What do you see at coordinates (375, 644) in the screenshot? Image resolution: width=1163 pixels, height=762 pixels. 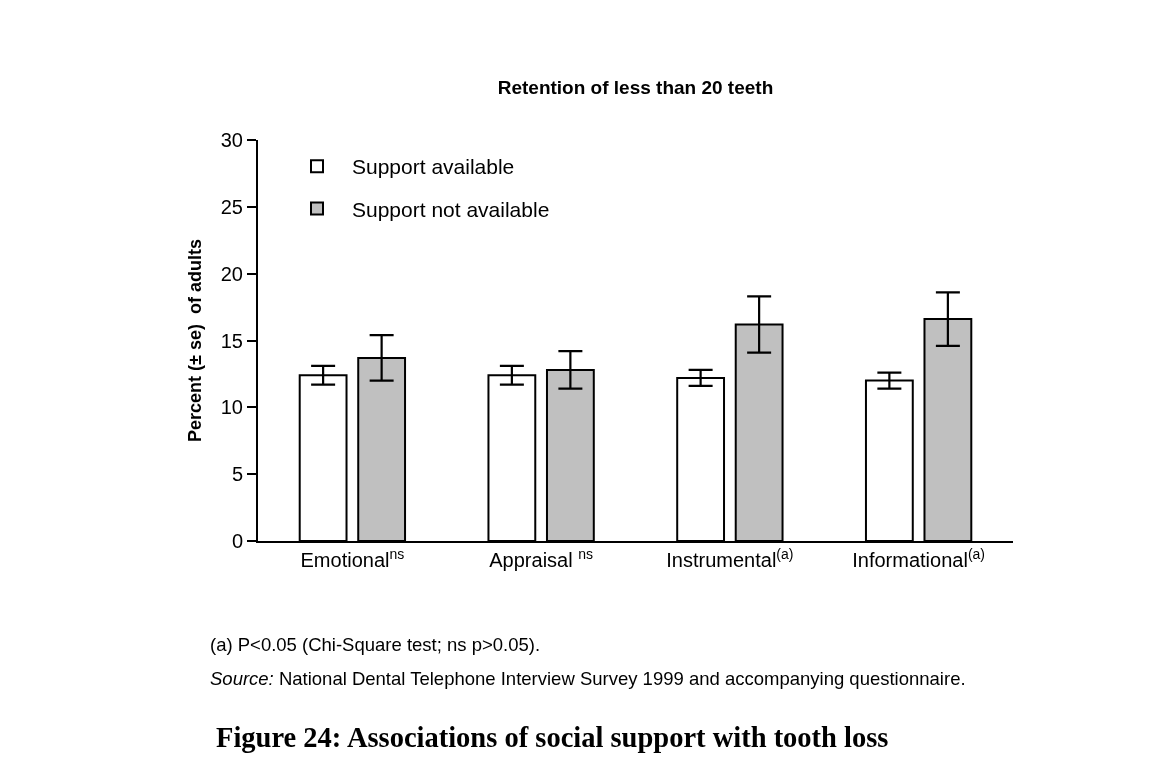 I see `text: (a) P<0.05 (Chi-Square test; ns p>0.05).` at bounding box center [375, 644].